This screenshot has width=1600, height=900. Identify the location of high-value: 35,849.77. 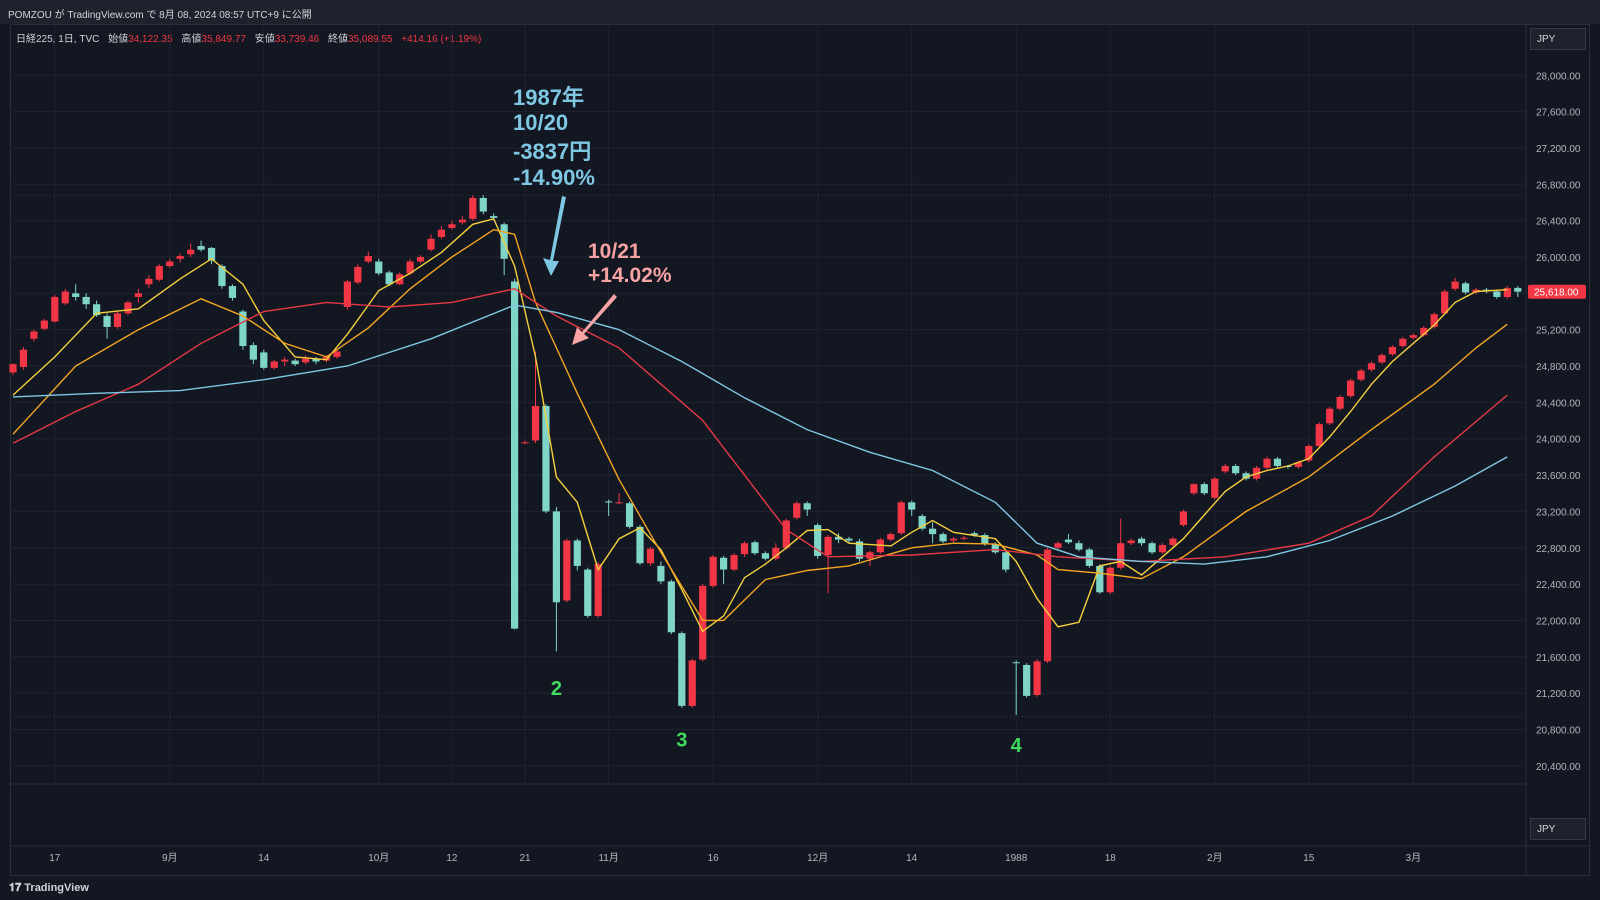
(223, 39).